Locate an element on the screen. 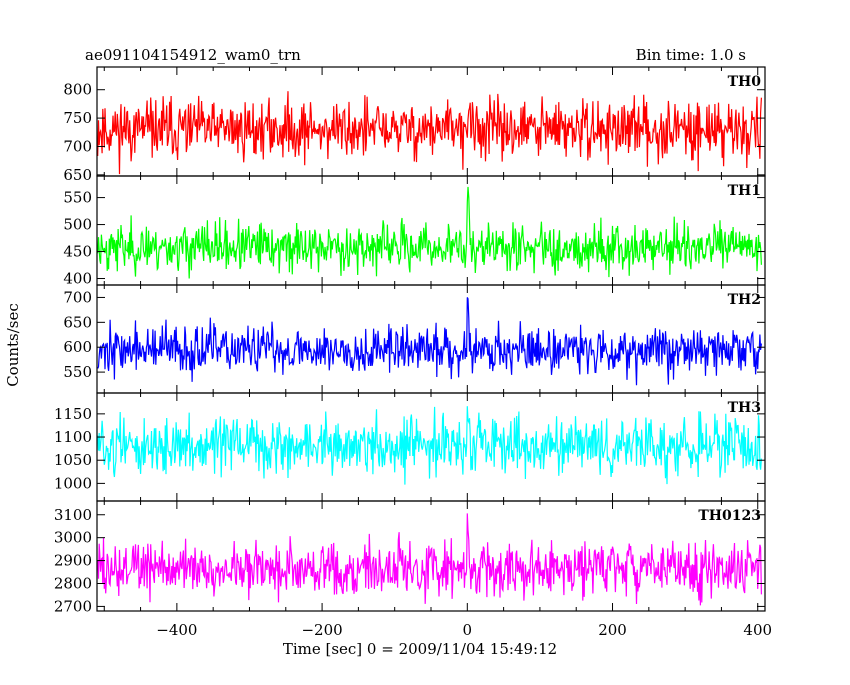 This screenshot has width=850, height=685. y-tick-label: 3100 is located at coordinates (73, 515).